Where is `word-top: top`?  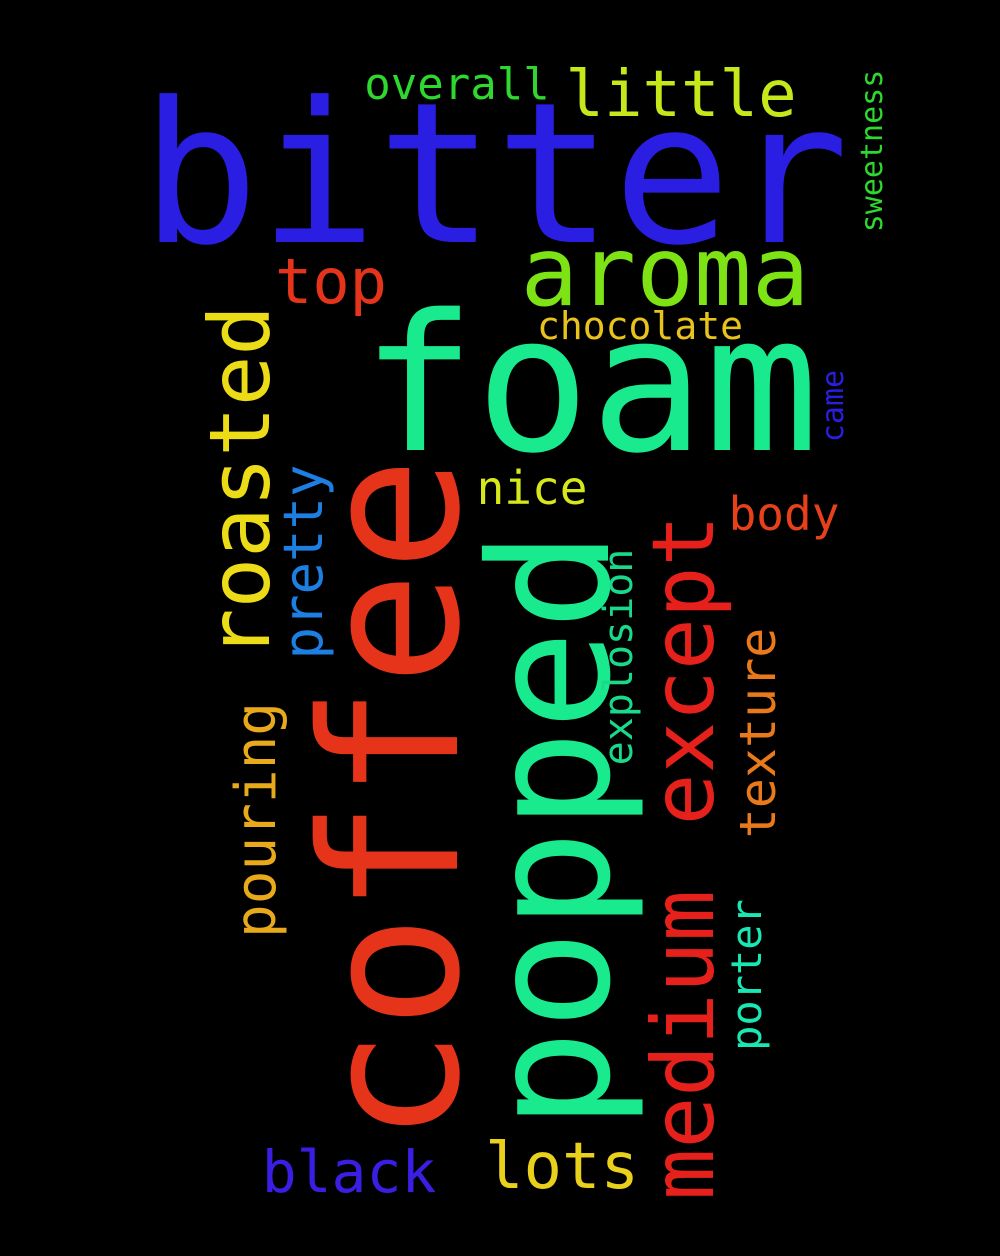
word-top: top is located at coordinates (331, 281).